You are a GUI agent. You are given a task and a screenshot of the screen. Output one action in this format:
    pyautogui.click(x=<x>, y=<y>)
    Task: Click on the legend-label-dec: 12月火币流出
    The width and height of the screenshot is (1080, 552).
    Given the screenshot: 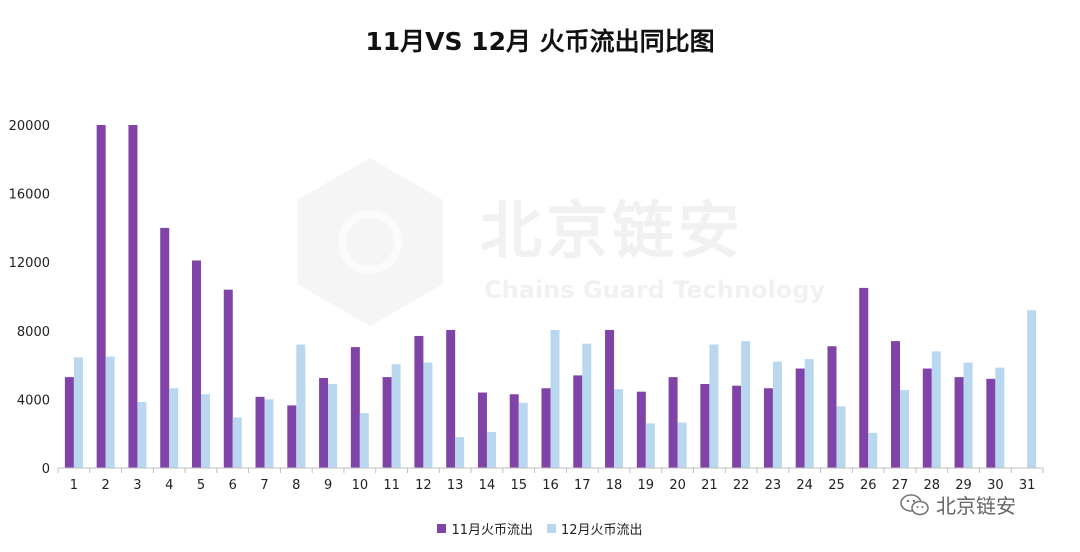 What is the action you would take?
    pyautogui.click(x=602, y=530)
    